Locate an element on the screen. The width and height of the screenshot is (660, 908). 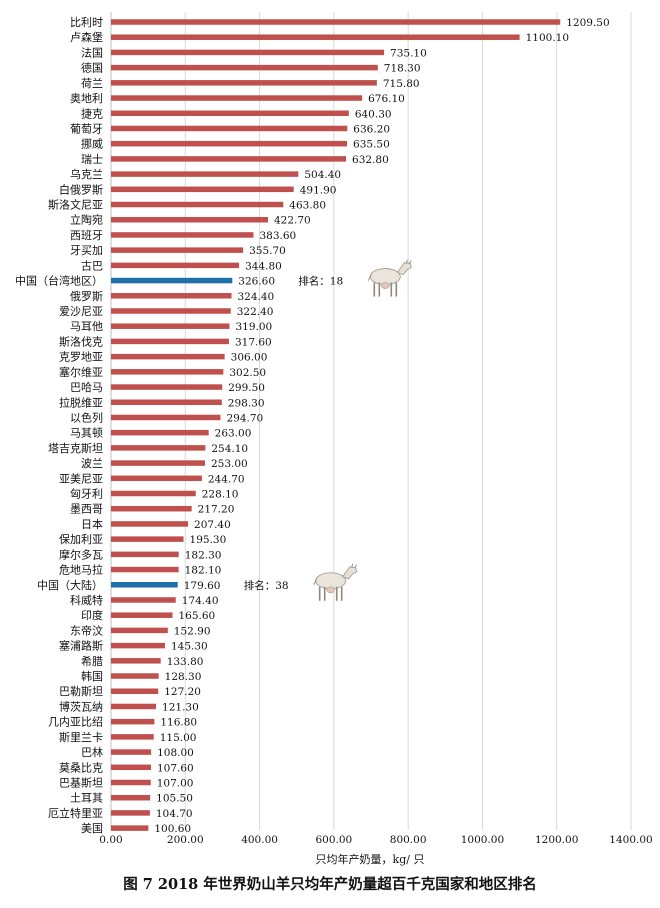
data-label: 319.00 is located at coordinates (253, 327).